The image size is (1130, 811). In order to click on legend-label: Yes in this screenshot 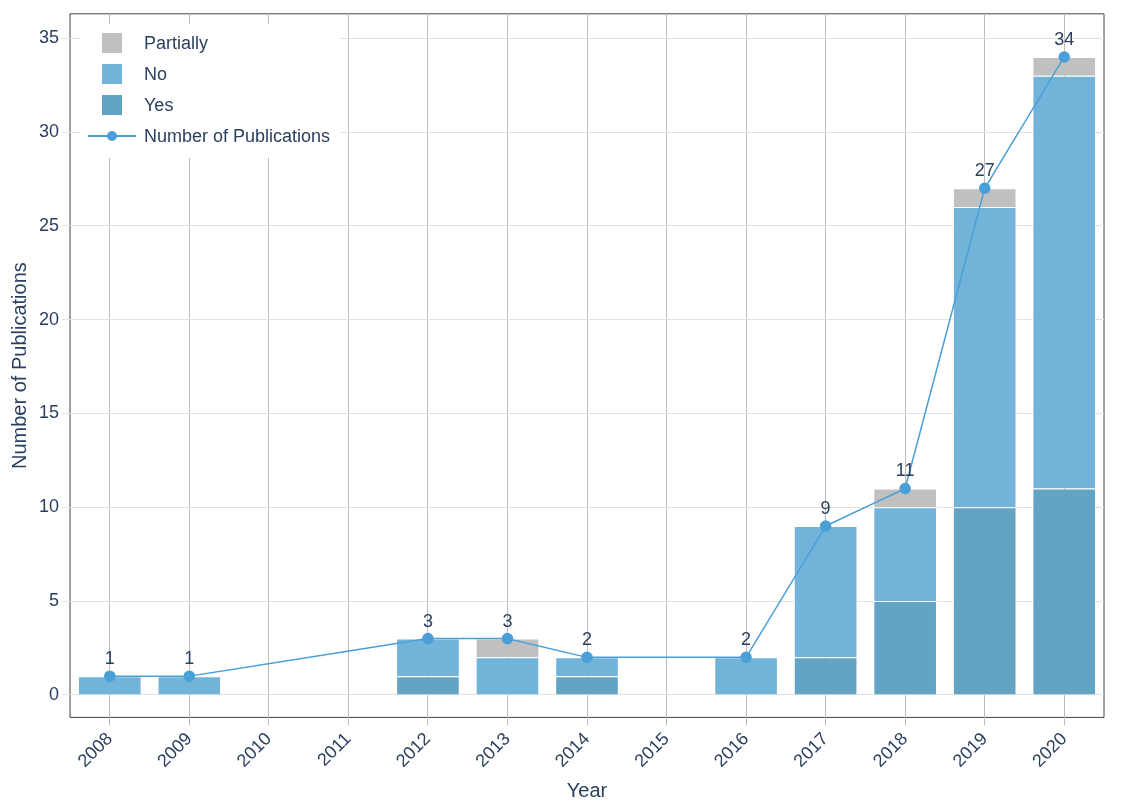, I will do `click(159, 105)`.